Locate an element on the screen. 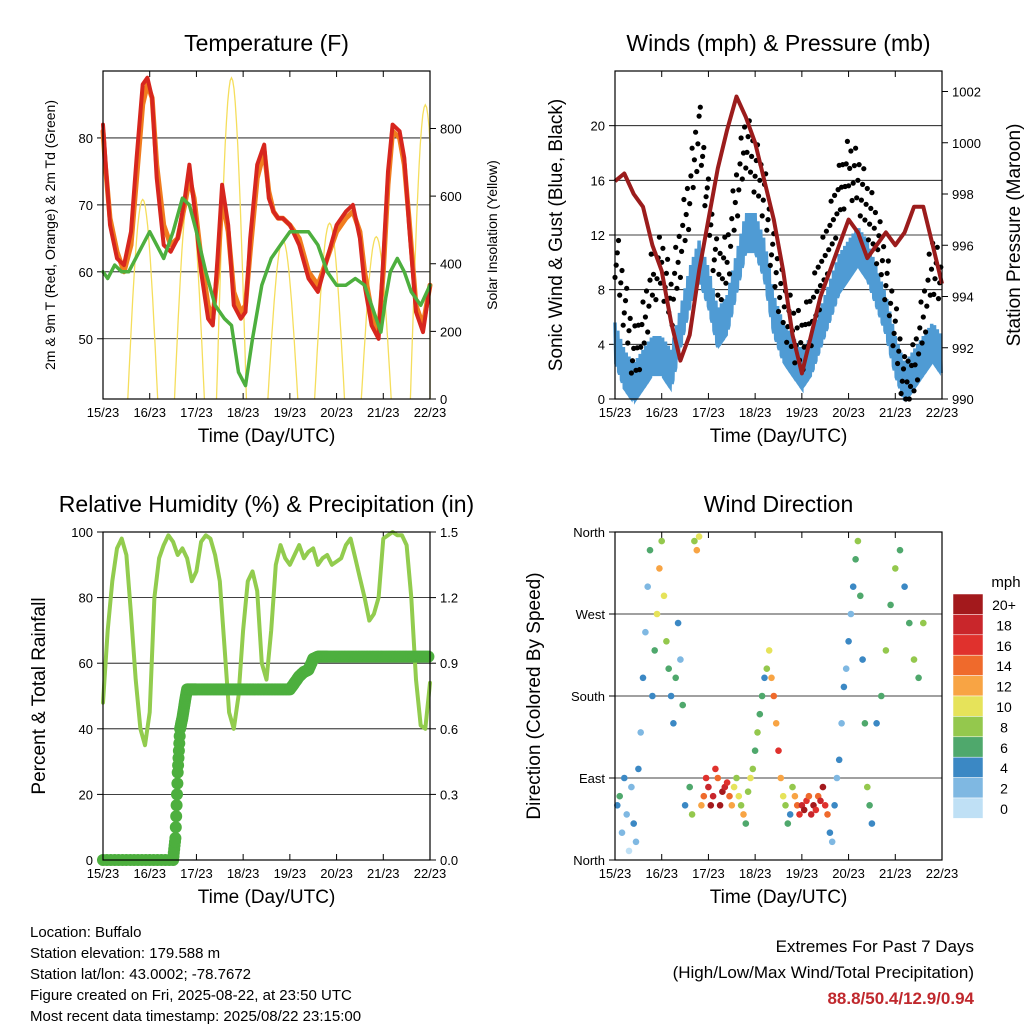 The width and height of the screenshot is (1024, 1029). y-tick-label: South is located at coordinates (588, 696).